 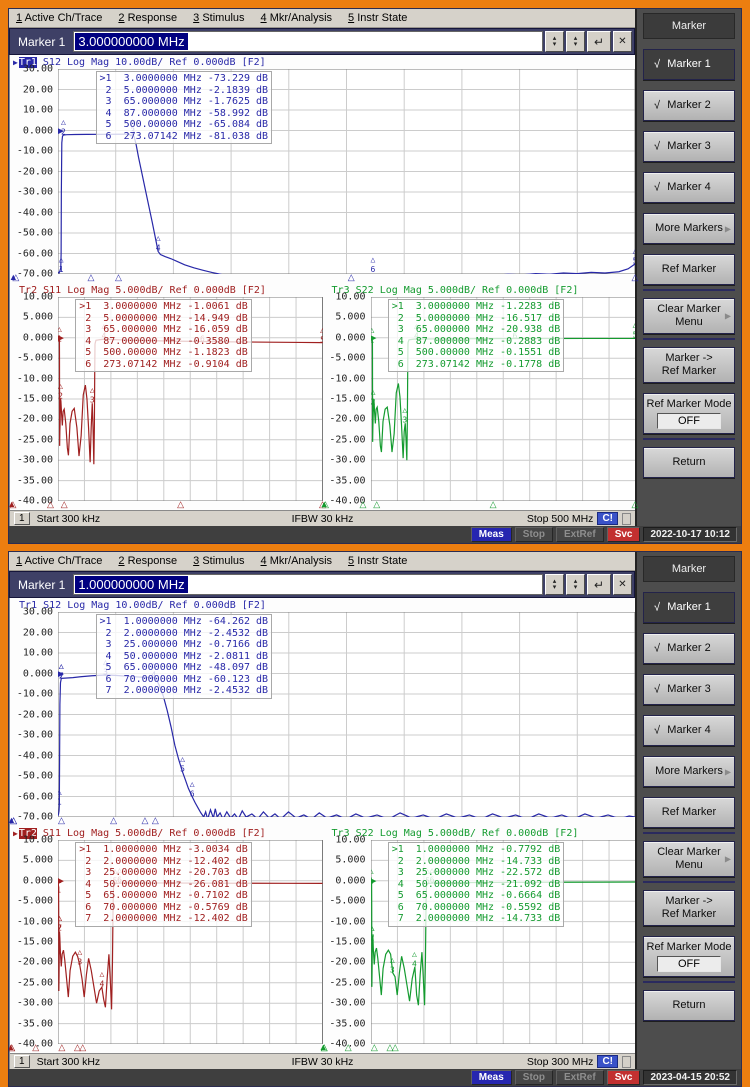 What do you see at coordinates (163, 364) in the screenshot?
I see `marker-readout-row: 6 273.07142 MHz -0.9104 dB` at bounding box center [163, 364].